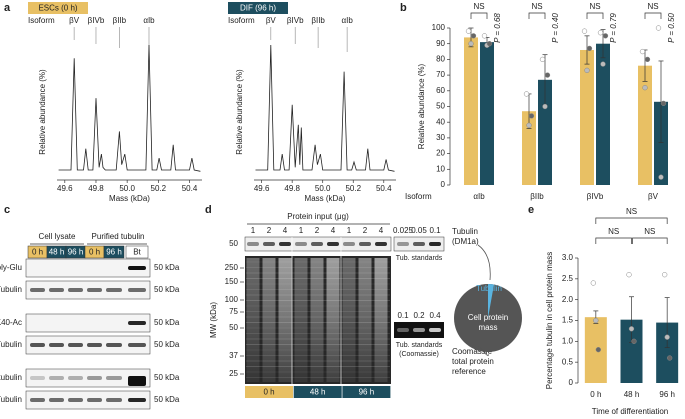 This screenshot has width=685, height=419. Describe the element at coordinates (233, 355) in the screenshot. I see `ladder-label: 37` at that location.